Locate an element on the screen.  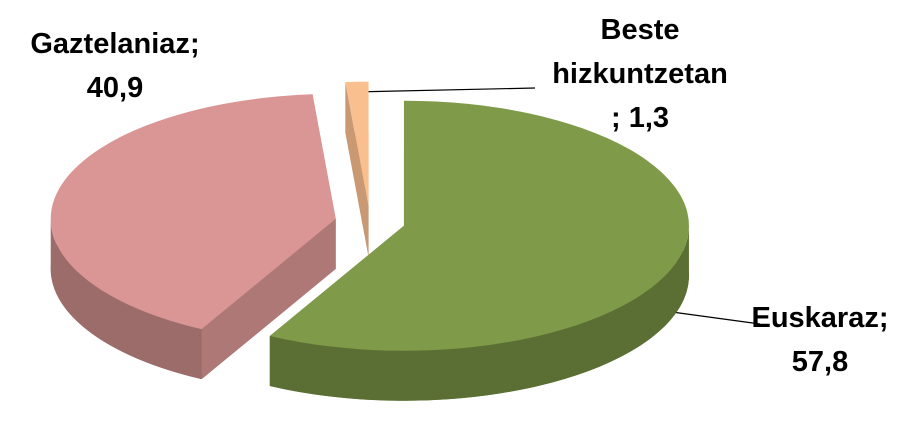
slice-outer-wall is located at coordinates (126, 299).